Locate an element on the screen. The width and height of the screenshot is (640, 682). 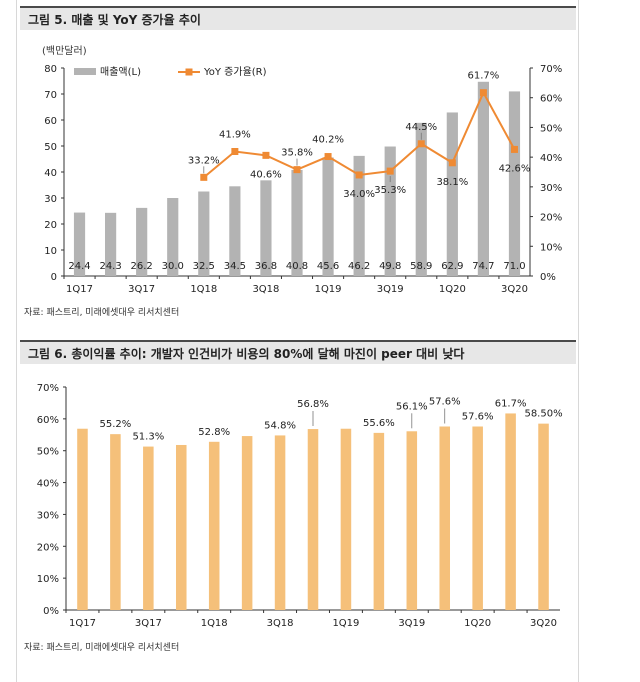
margin-bar-label: 52.8% is located at coordinates (214, 432).